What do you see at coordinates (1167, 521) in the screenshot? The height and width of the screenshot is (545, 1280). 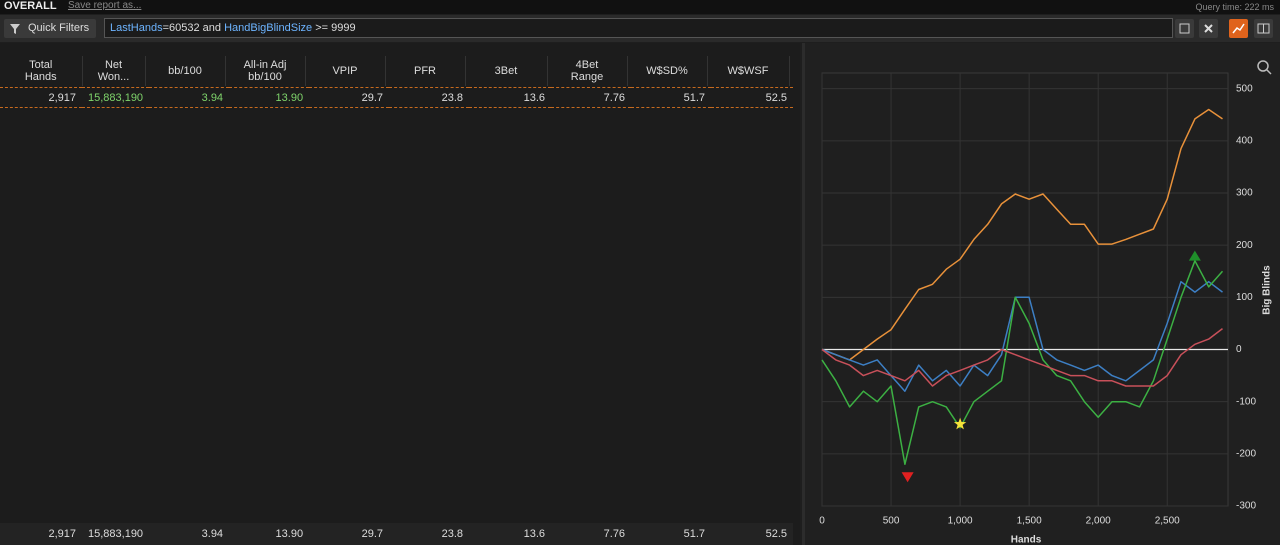 I see `x-tick-label: 2,500` at bounding box center [1167, 521].